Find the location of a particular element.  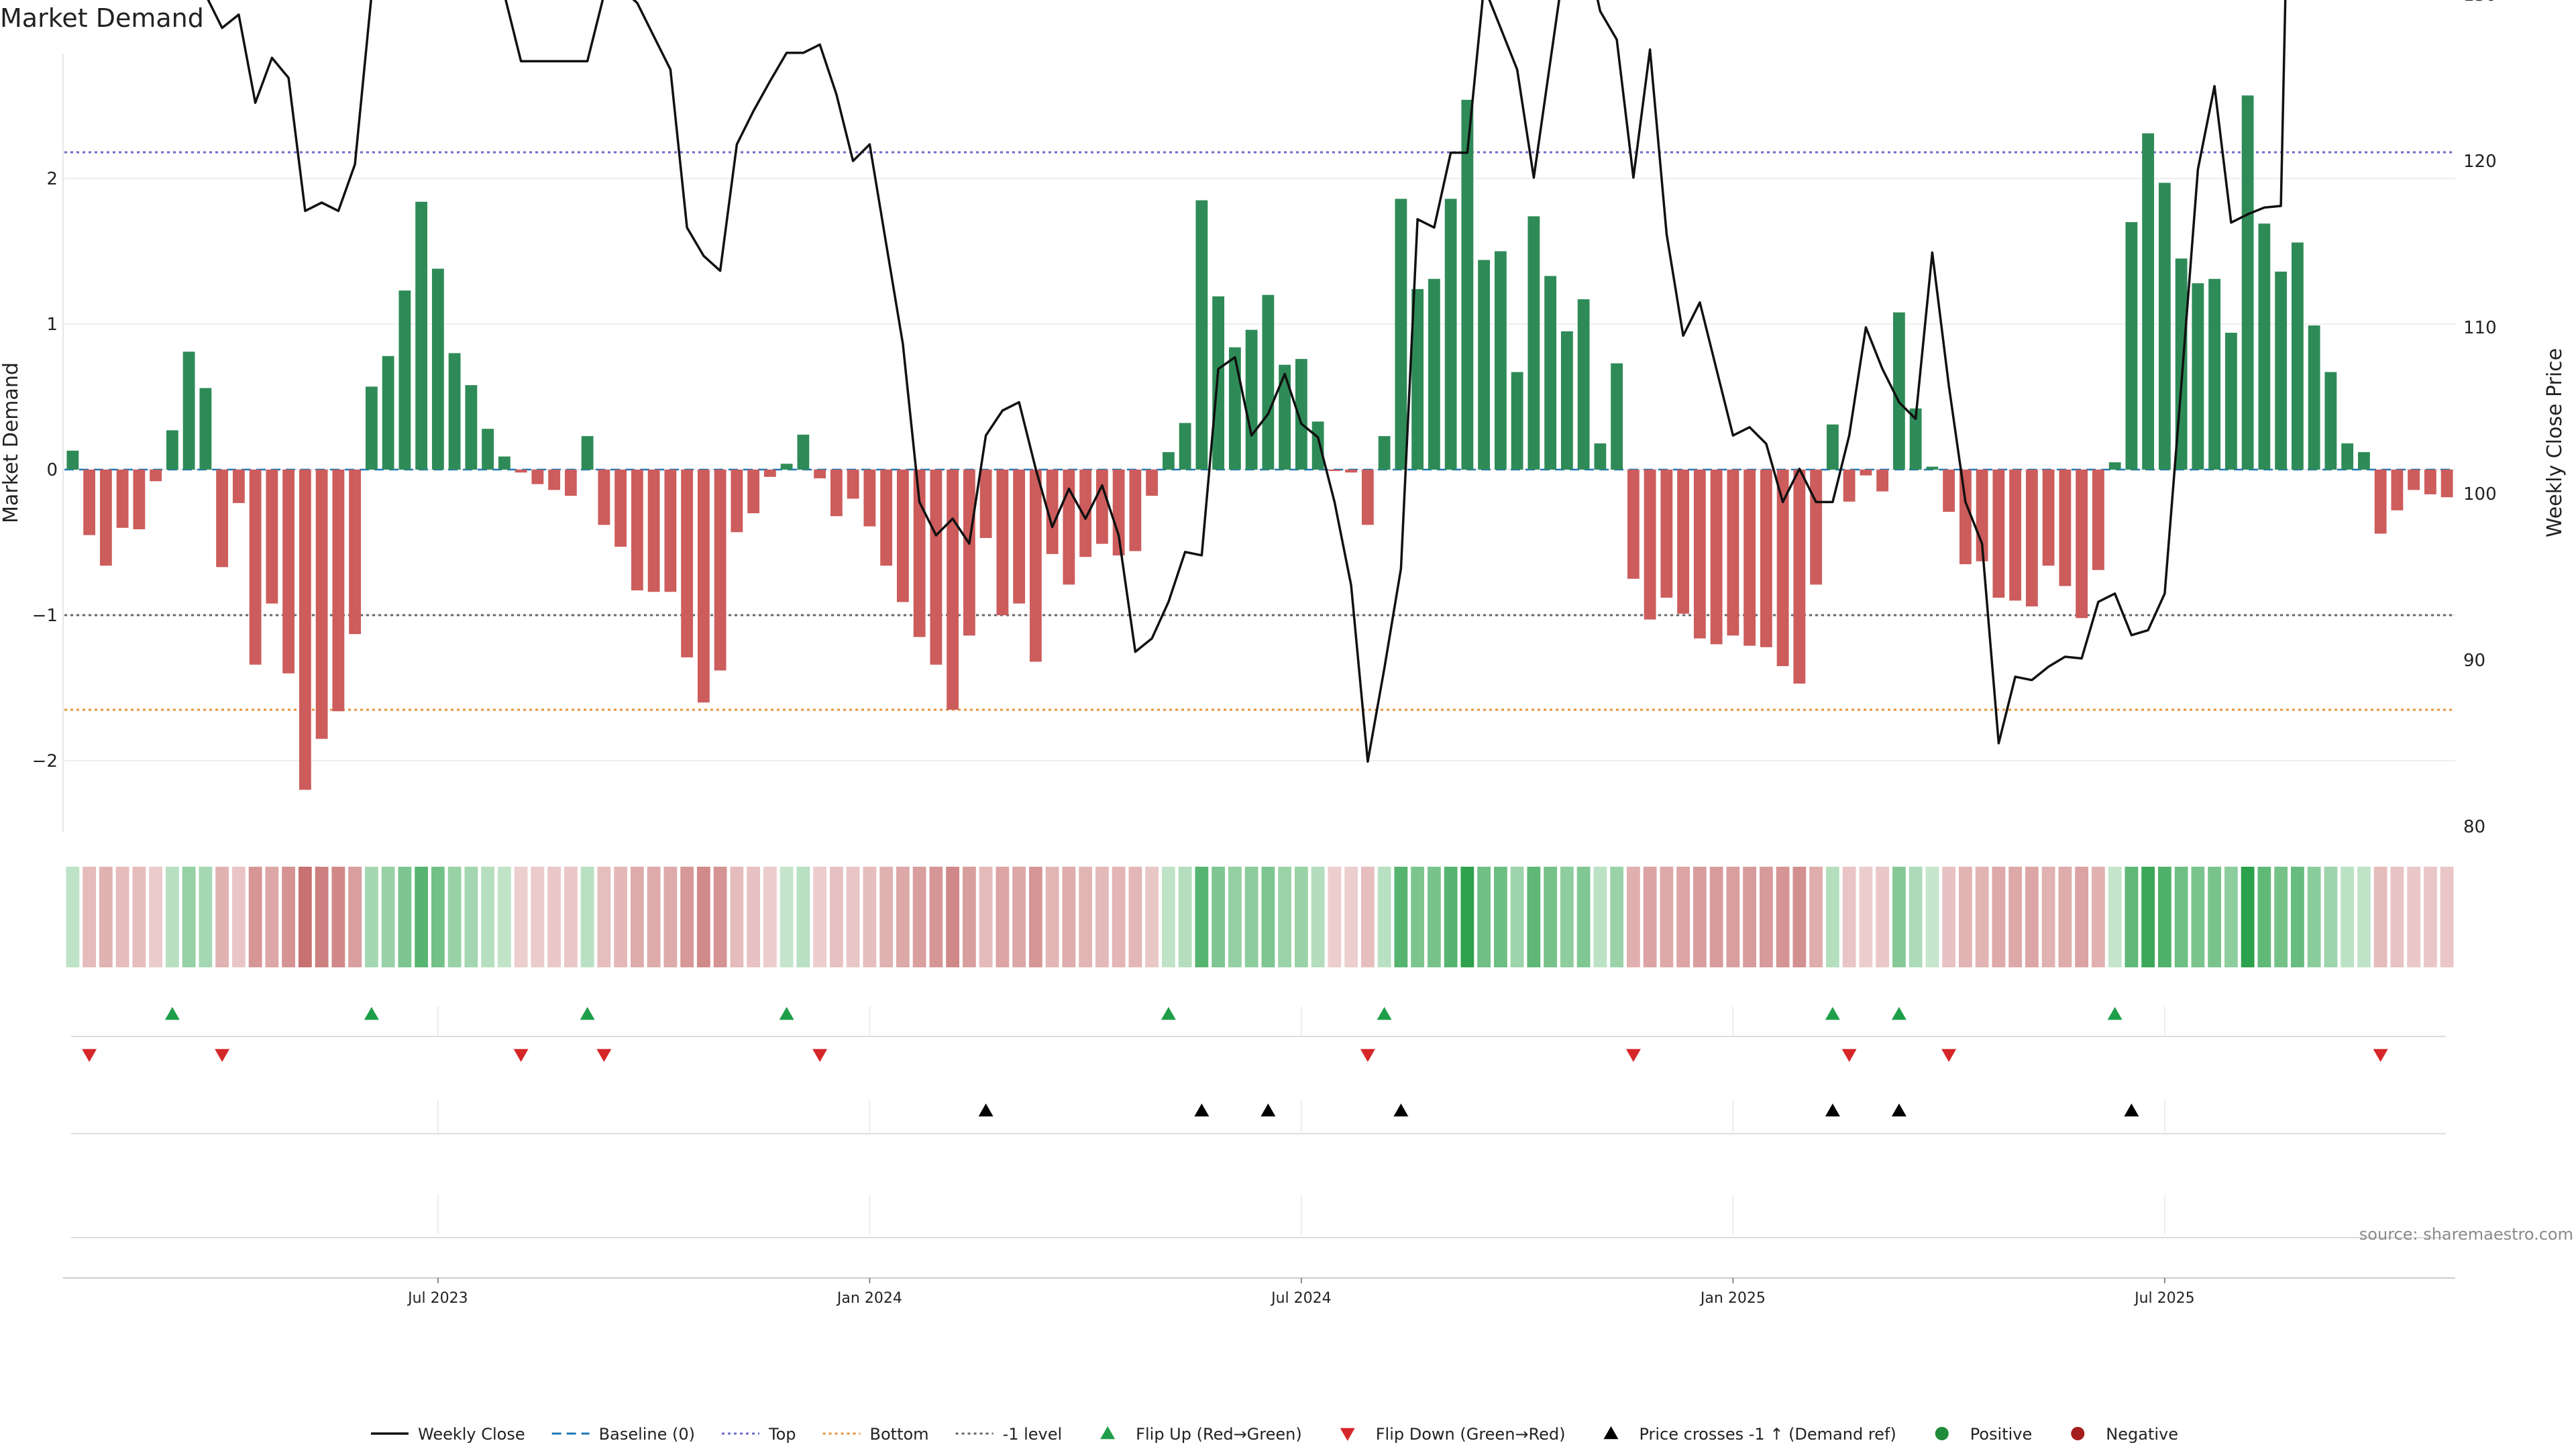

y2-axis-label: Weekly Close Price is located at coordinates (2555, 442).